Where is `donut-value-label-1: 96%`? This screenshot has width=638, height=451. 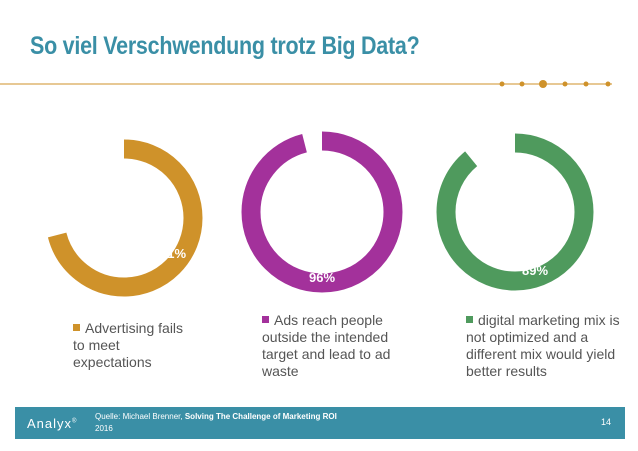 donut-value-label-1: 96% is located at coordinates (322, 277).